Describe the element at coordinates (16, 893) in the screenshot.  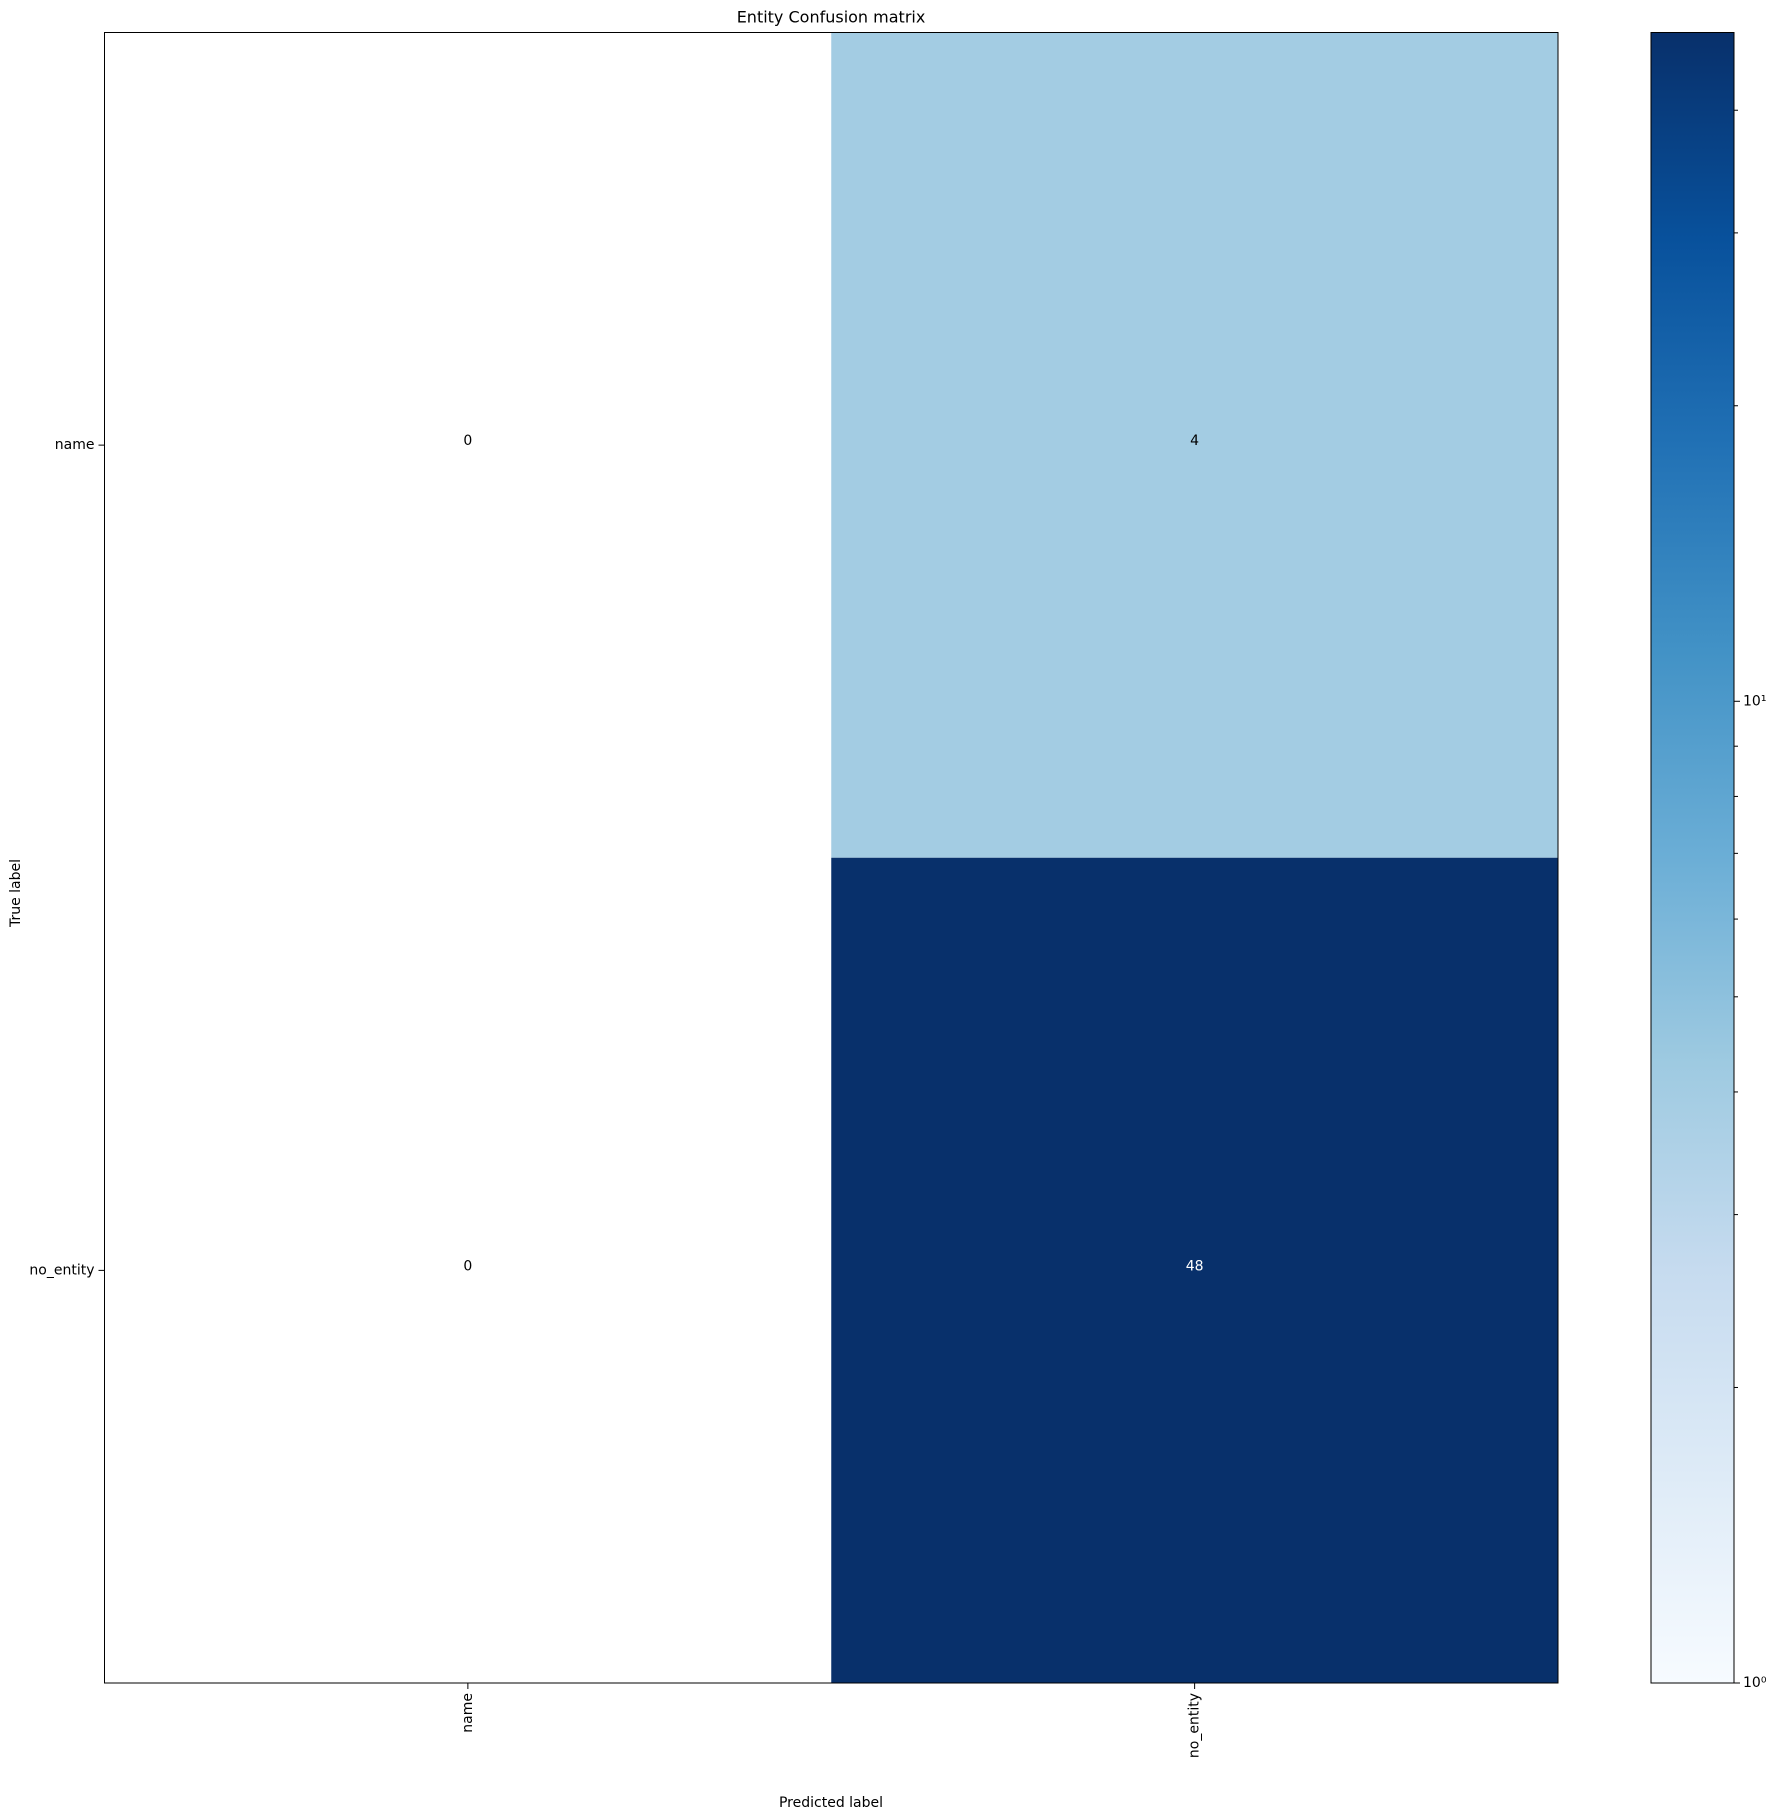
I see `y-axis-label: True label` at that location.